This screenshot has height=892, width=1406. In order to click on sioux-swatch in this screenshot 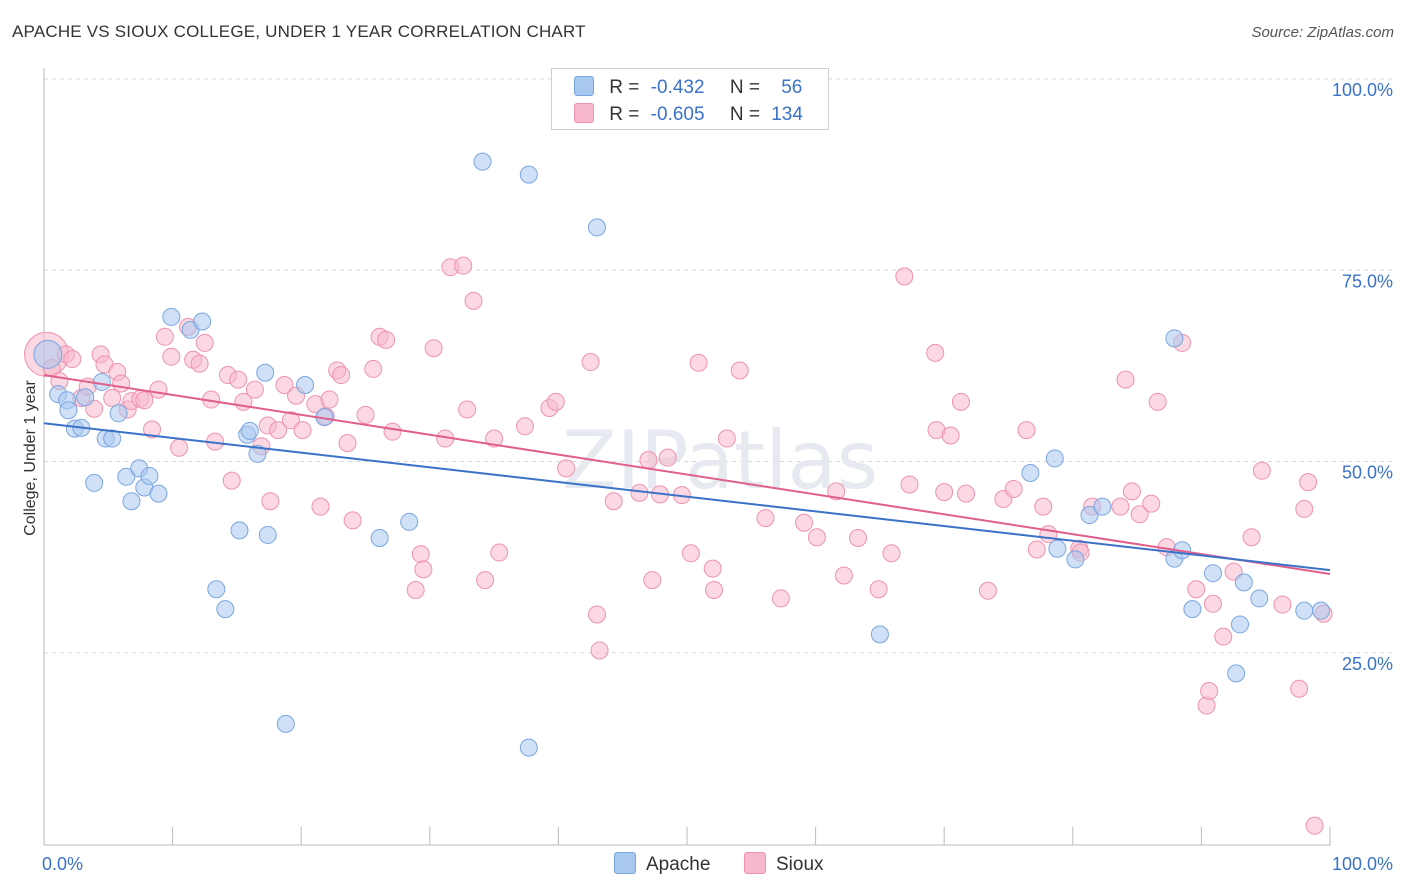, I will do `click(584, 113)`.